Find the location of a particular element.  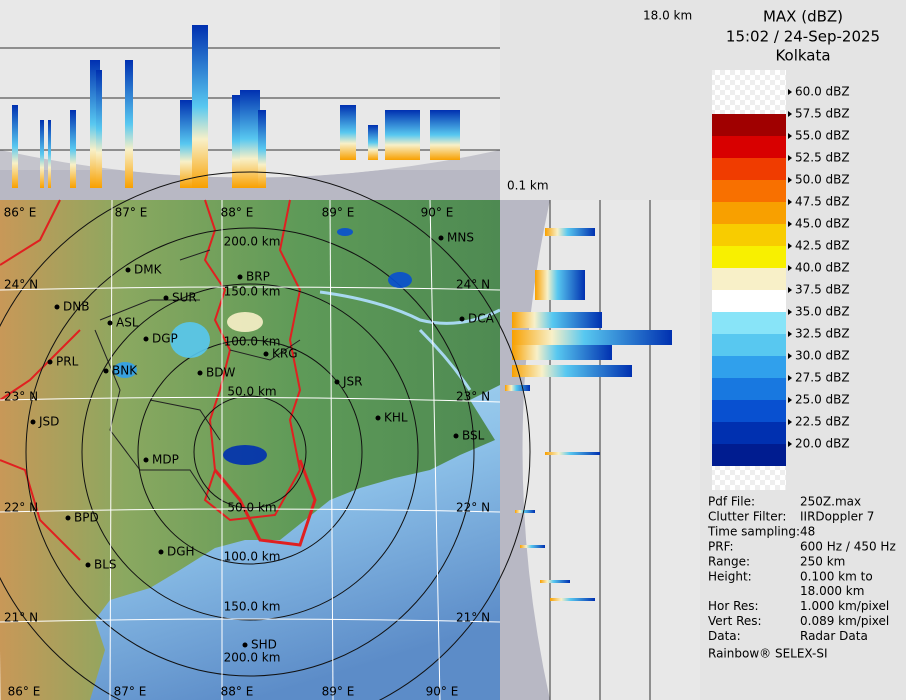

city-label: KHL is located at coordinates (396, 418).